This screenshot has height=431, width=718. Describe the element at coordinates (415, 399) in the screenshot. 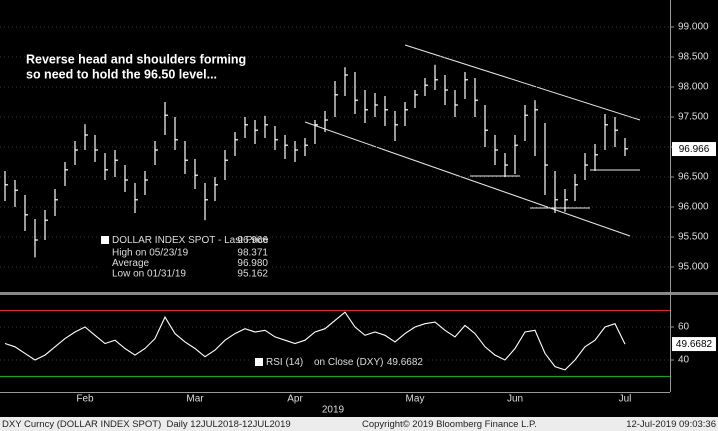

I see `x-tick-label: May` at that location.